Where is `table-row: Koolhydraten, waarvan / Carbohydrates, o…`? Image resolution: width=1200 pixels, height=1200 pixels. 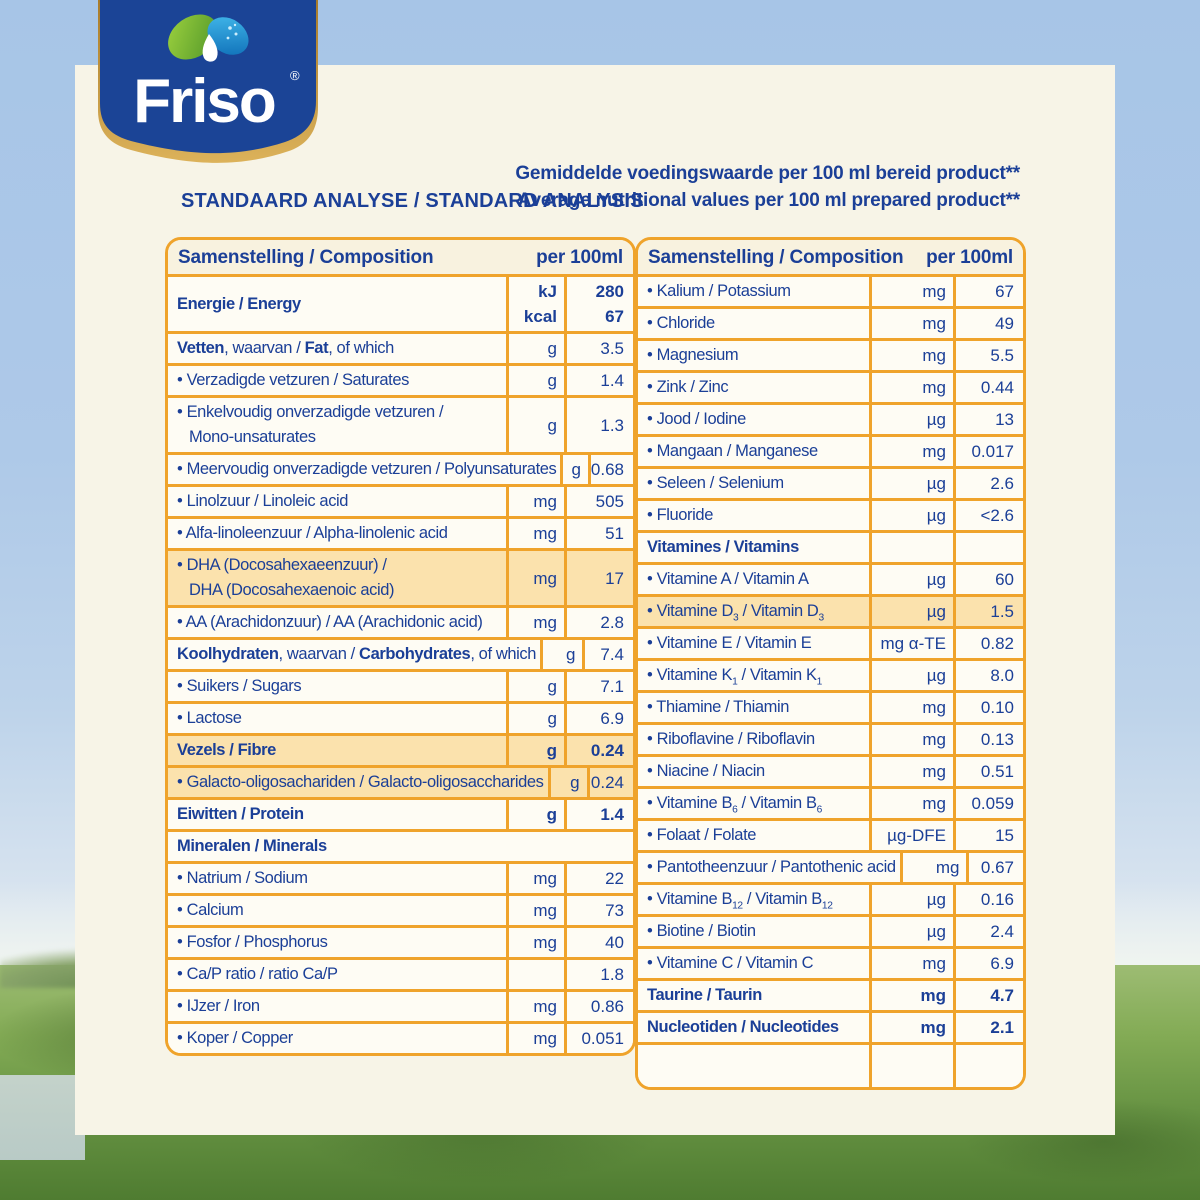 table-row: Koolhydraten, waarvan / Carbohydrates, o… is located at coordinates (400, 653).